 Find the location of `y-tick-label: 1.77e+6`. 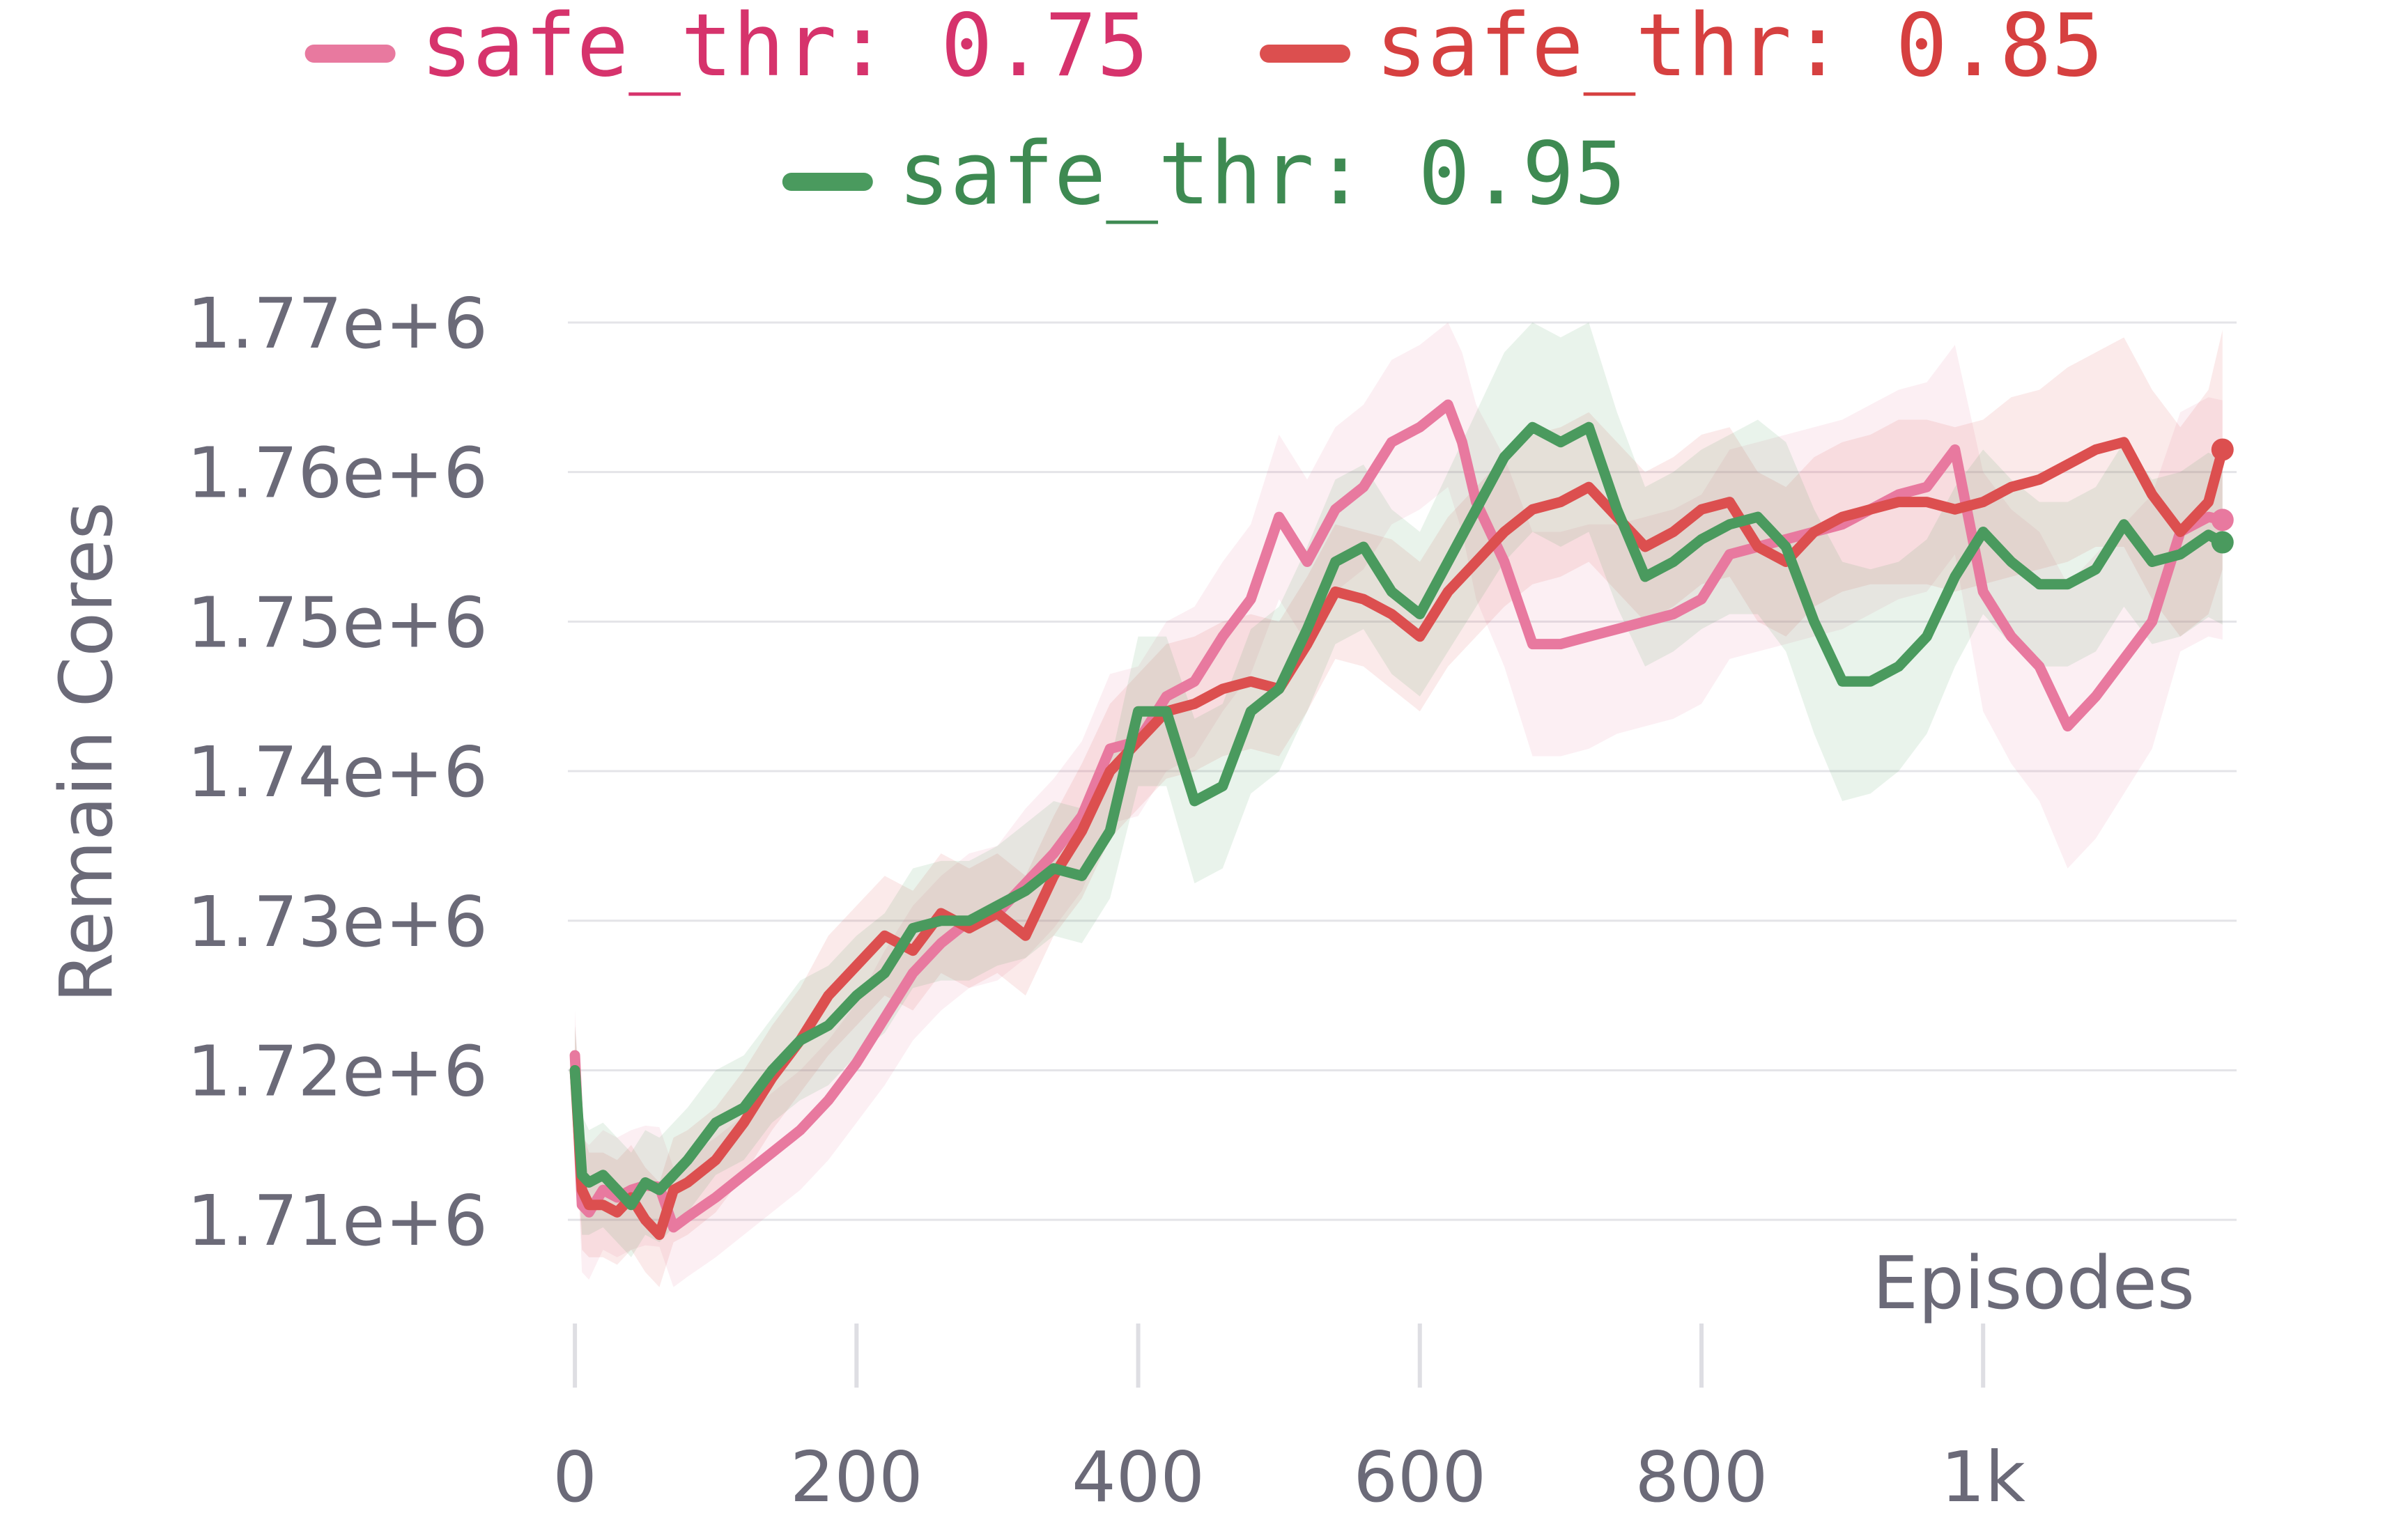

y-tick-label: 1.77e+6 is located at coordinates (338, 324).